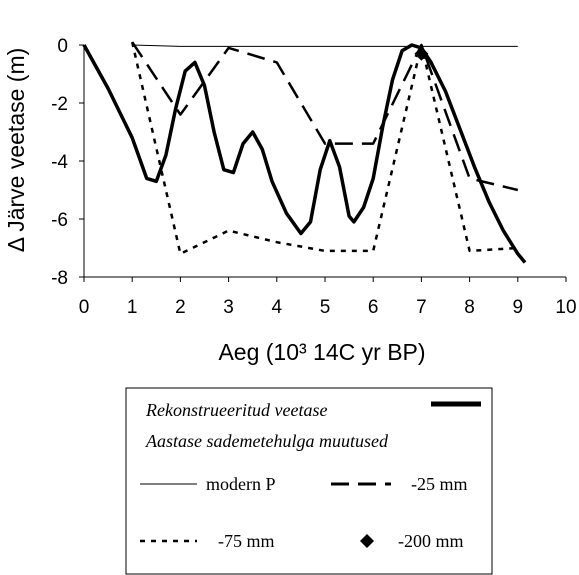 This screenshot has height=575, width=579. What do you see at coordinates (565, 307) in the screenshot?
I see `x-tick-label: 10` at bounding box center [565, 307].